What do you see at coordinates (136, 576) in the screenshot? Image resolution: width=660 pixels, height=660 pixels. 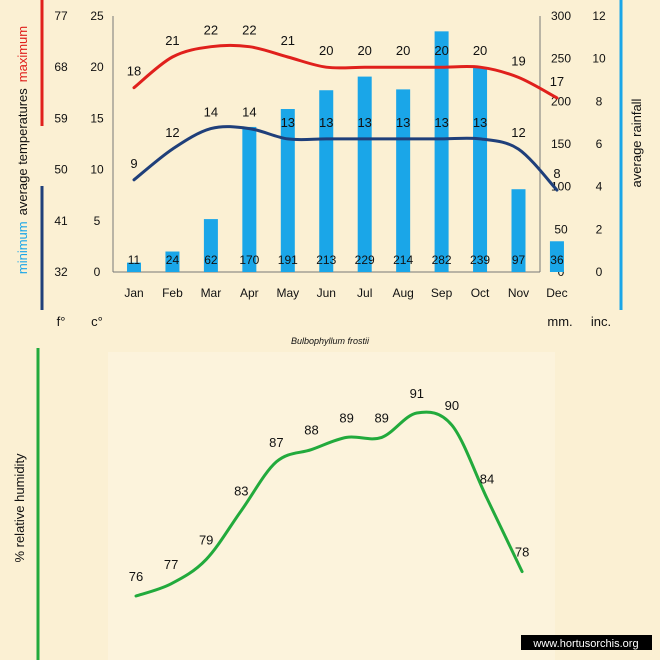 I see `humidity-value-label: 76` at bounding box center [136, 576].